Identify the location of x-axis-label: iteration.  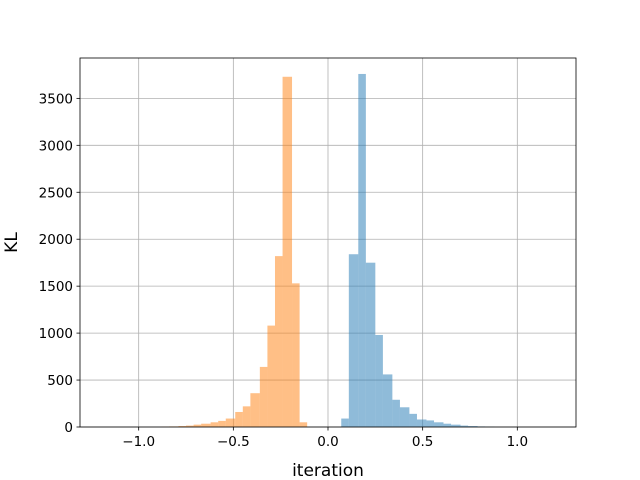
(328, 470).